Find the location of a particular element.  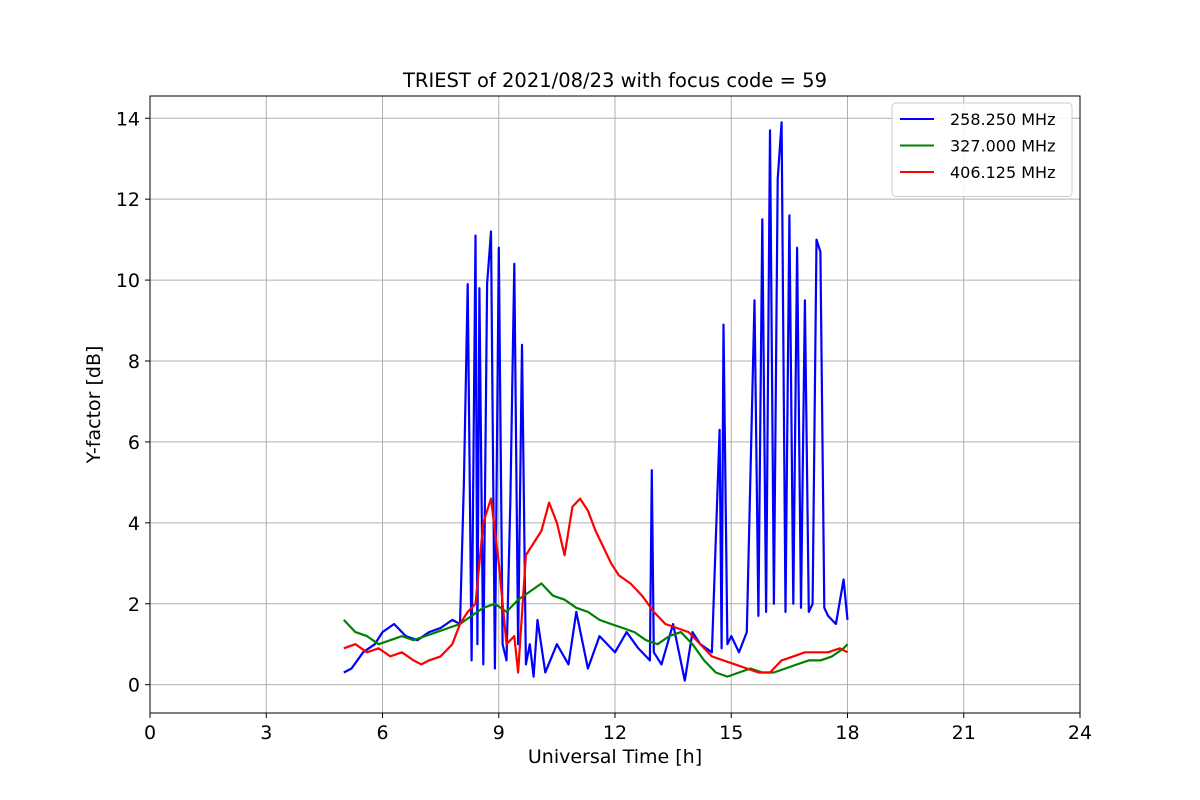

x-axis: 0 3 6 9 12 15 18 21 24 is located at coordinates (618, 728).